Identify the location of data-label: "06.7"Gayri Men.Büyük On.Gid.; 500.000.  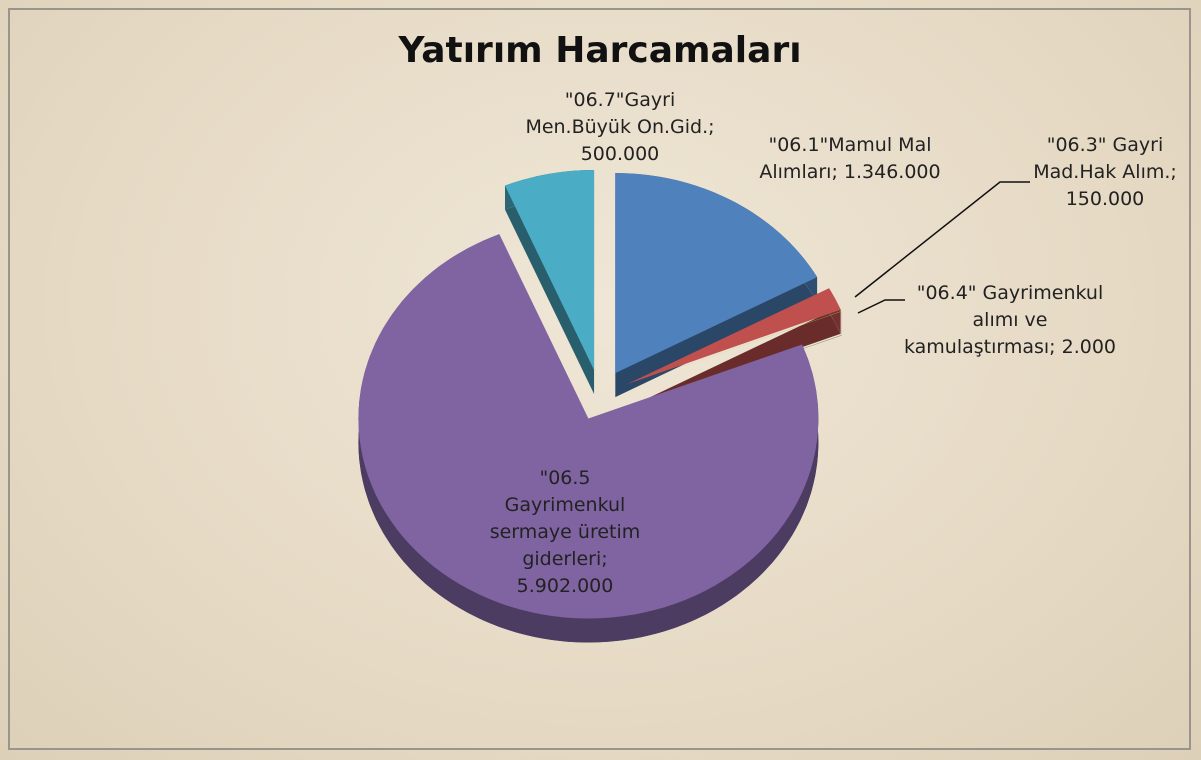
(620, 127).